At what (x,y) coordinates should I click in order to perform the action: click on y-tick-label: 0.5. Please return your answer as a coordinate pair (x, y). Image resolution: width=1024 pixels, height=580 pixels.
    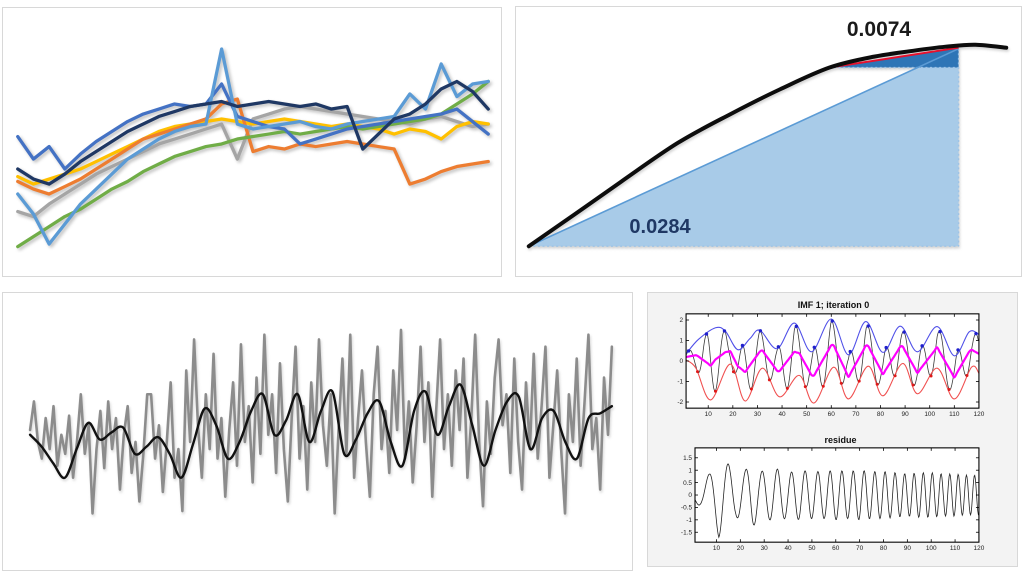
    Looking at the image, I should click on (687, 483).